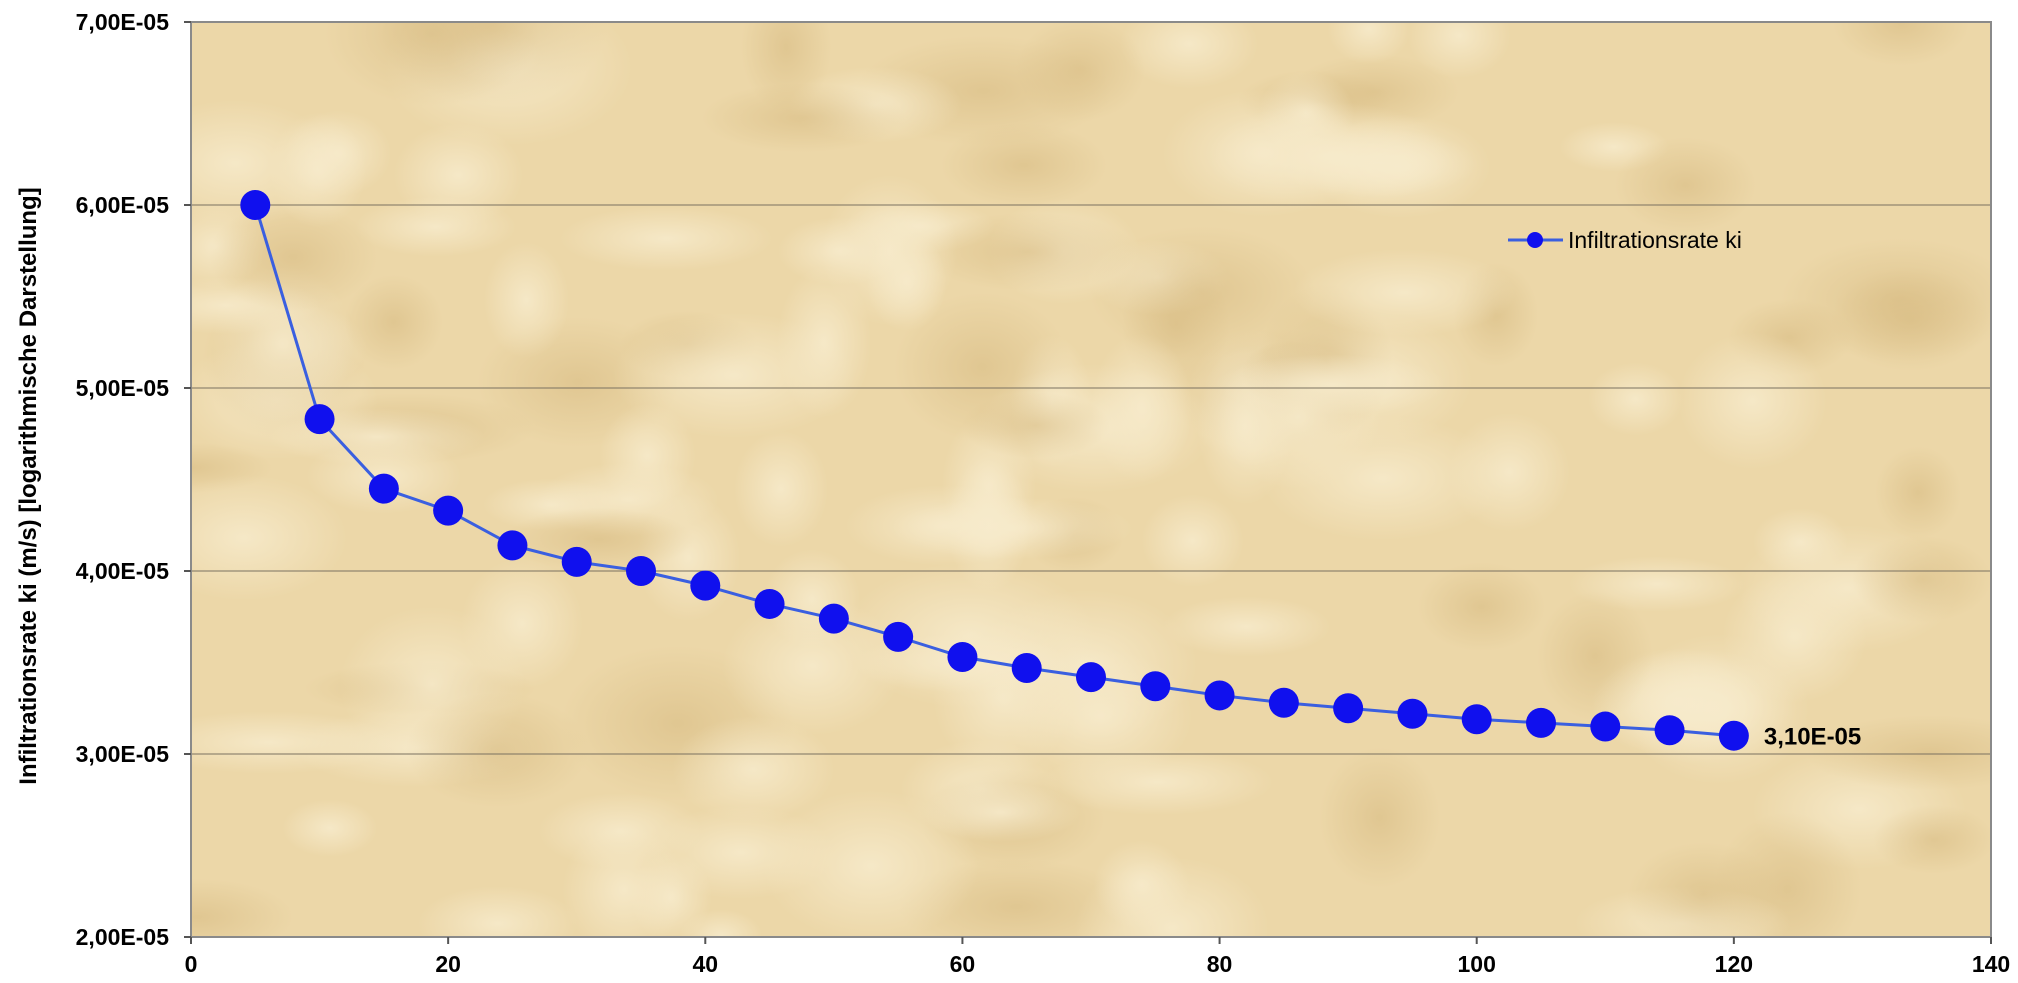  Describe the element at coordinates (123, 937) in the screenshot. I see `y-tick-label: 2,00E-05` at that location.